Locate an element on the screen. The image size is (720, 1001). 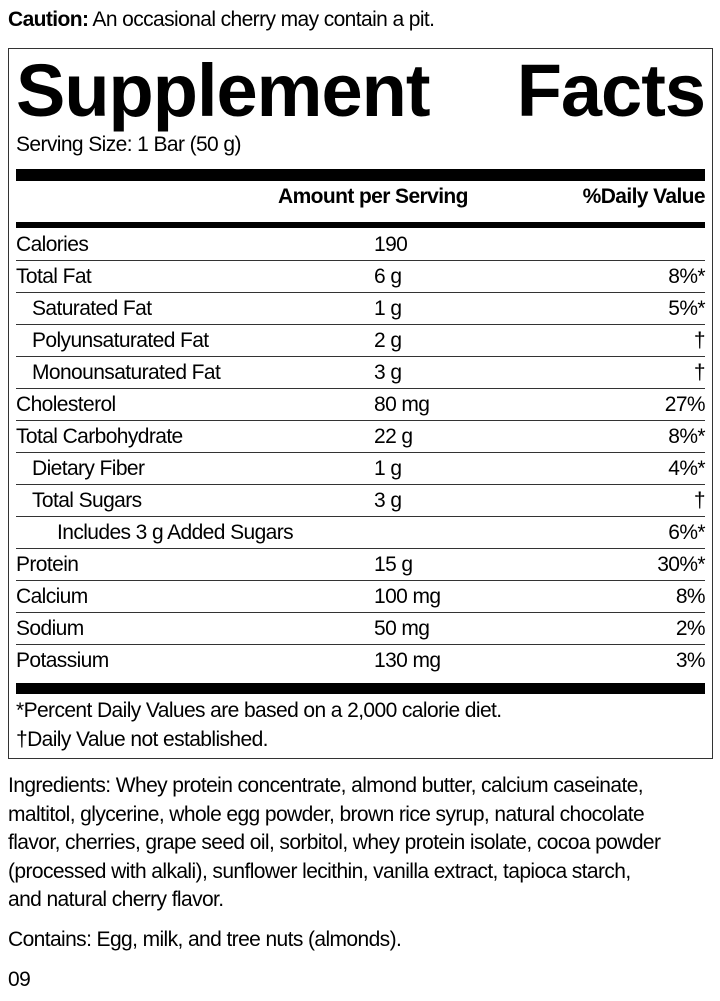
nutrient-name: Includes 3 g Added Sugars is located at coordinates (175, 532).